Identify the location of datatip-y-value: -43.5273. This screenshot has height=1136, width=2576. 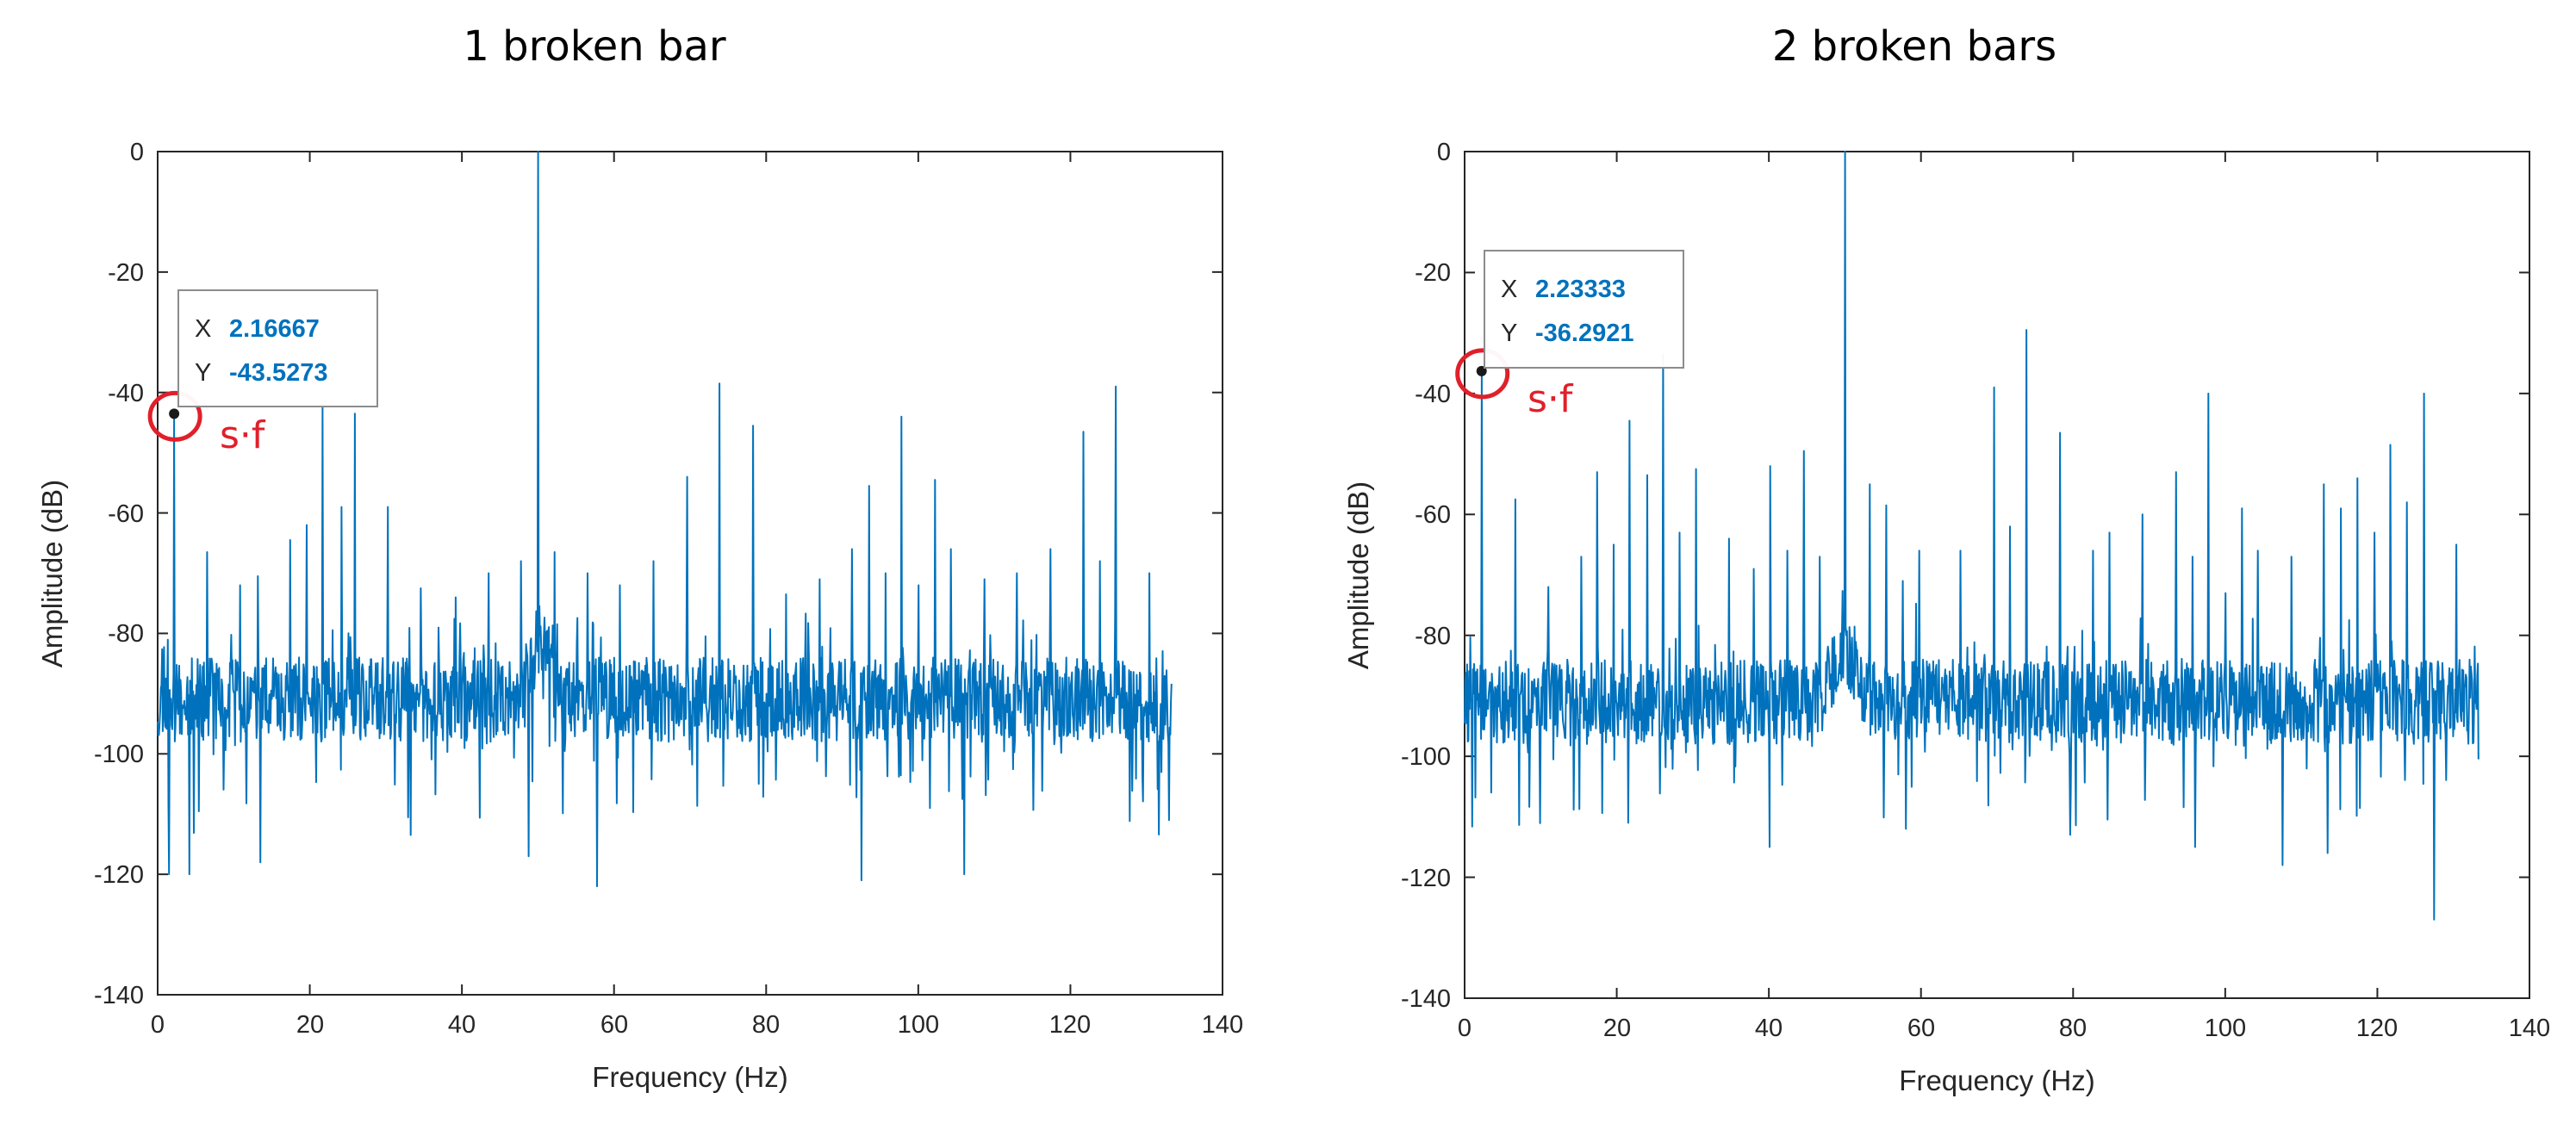
(279, 373).